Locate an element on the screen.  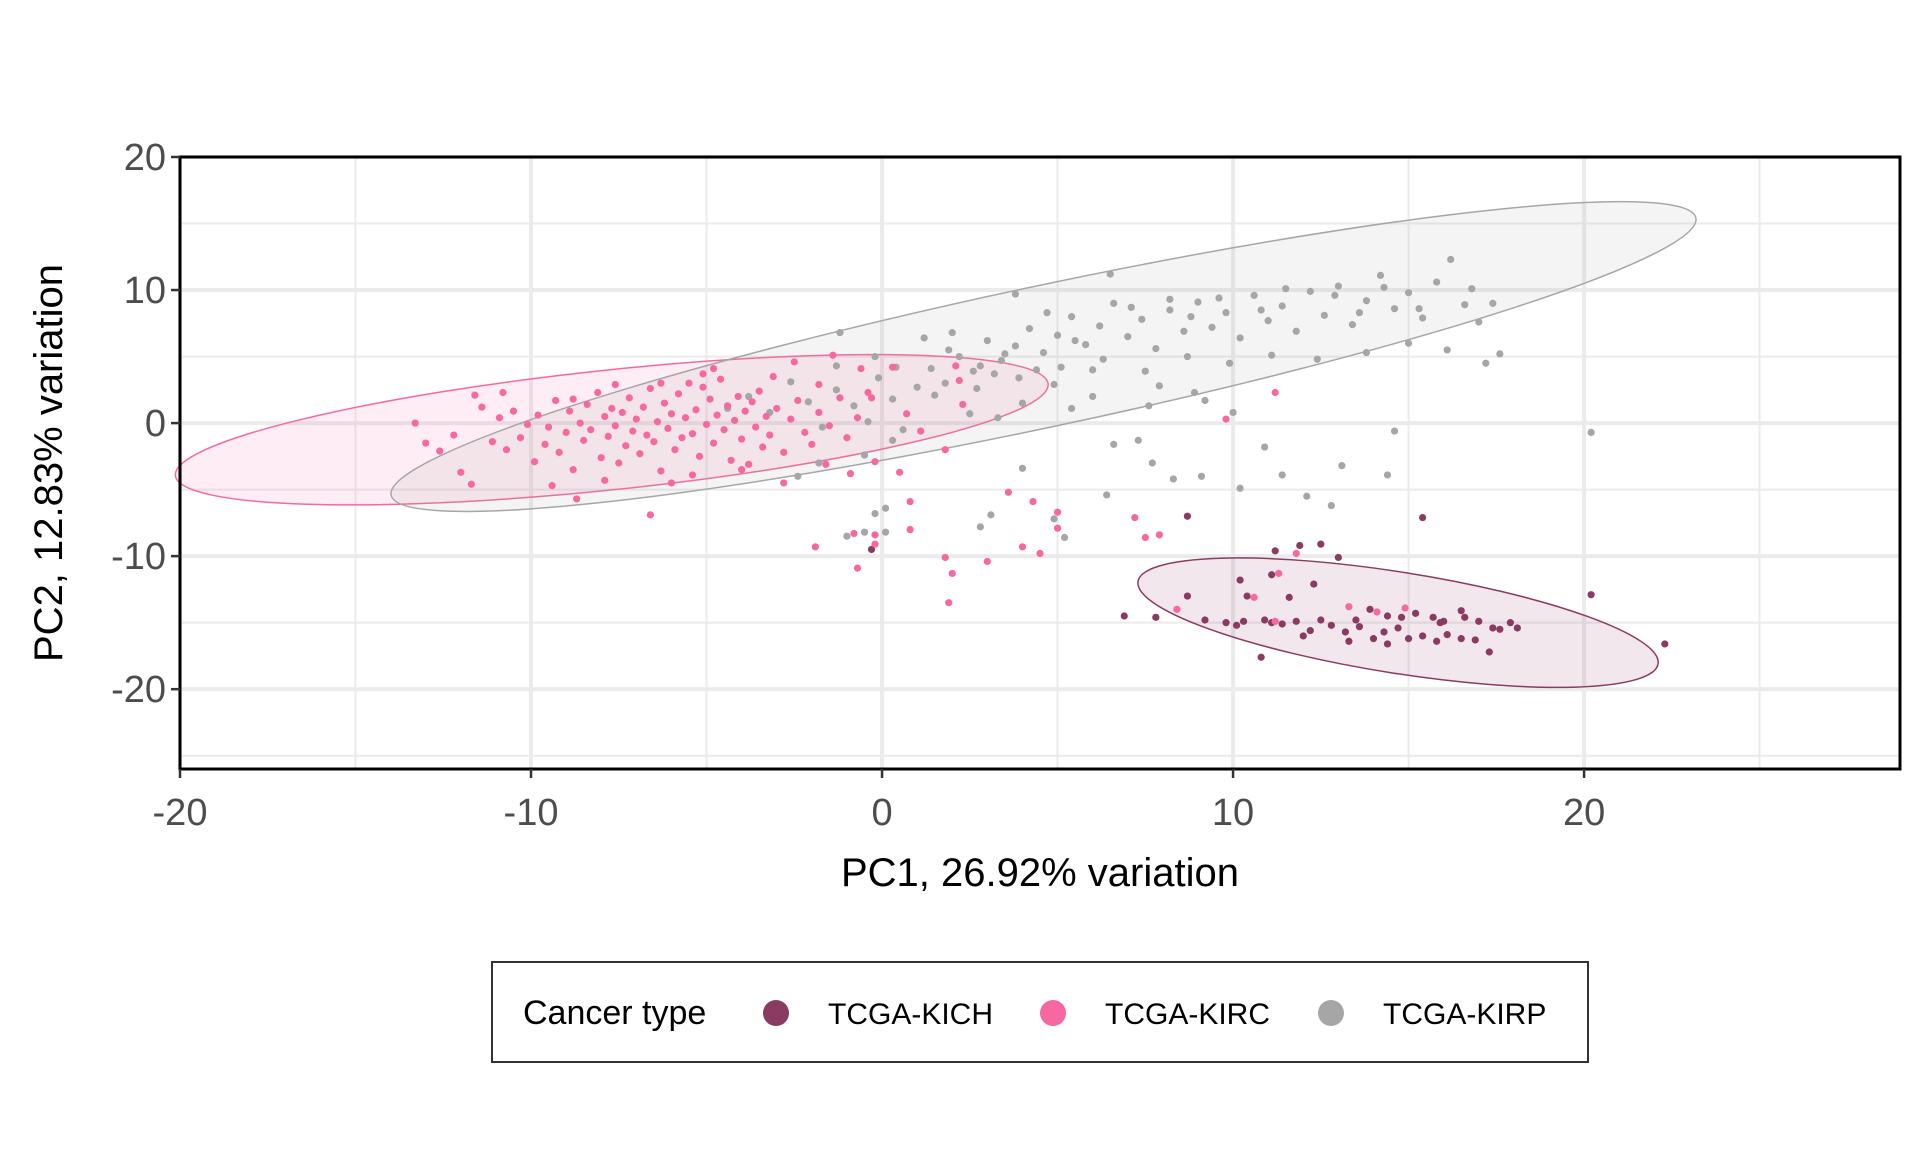
x-tick-label: 20 is located at coordinates (1584, 813).